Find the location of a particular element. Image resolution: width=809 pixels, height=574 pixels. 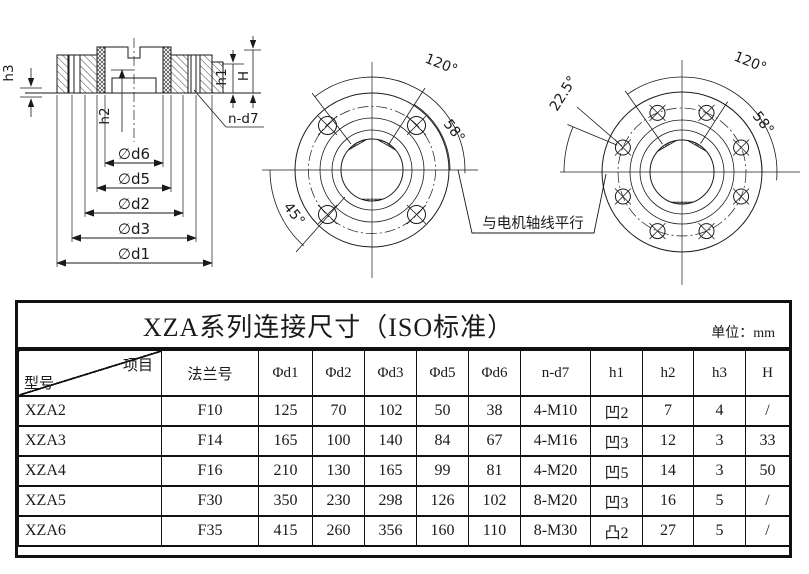

cell-d1: 125 is located at coordinates (285, 411).